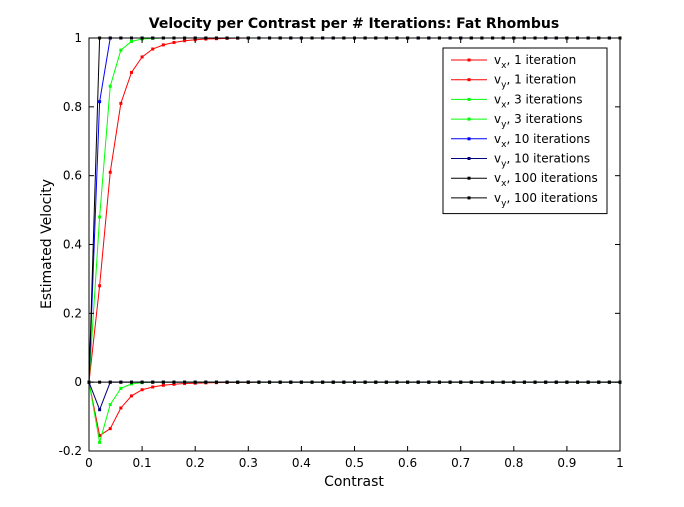 The height and width of the screenshot is (507, 684). Describe the element at coordinates (538, 101) in the screenshot. I see `legend-label: vx, 3 iterations` at that location.